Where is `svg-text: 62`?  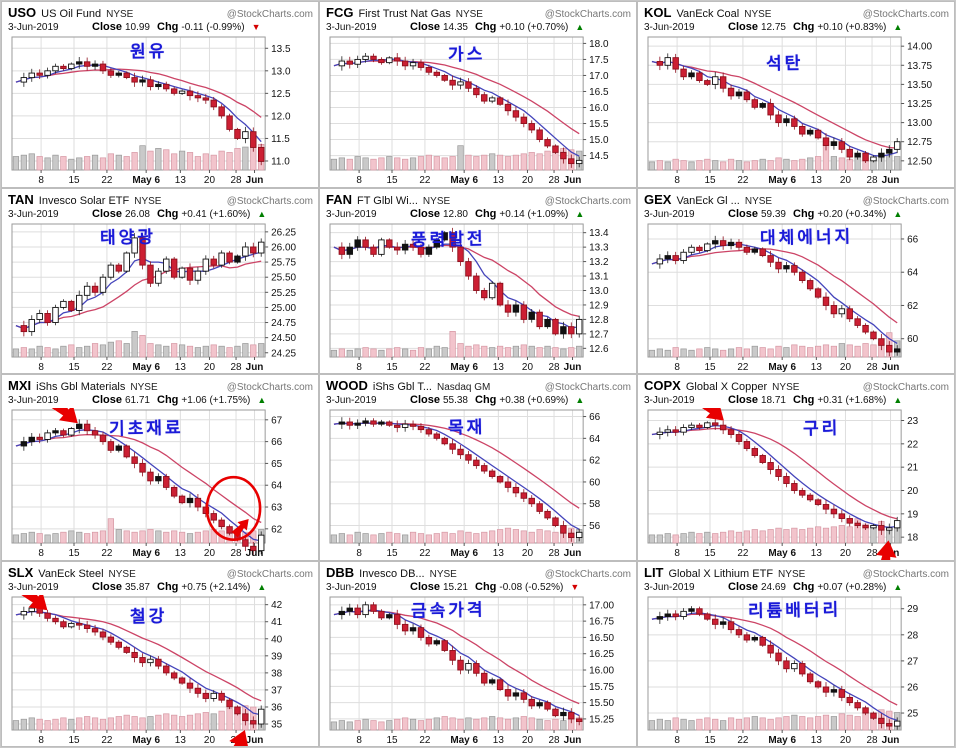
svg-text: 62 is located at coordinates (913, 305).